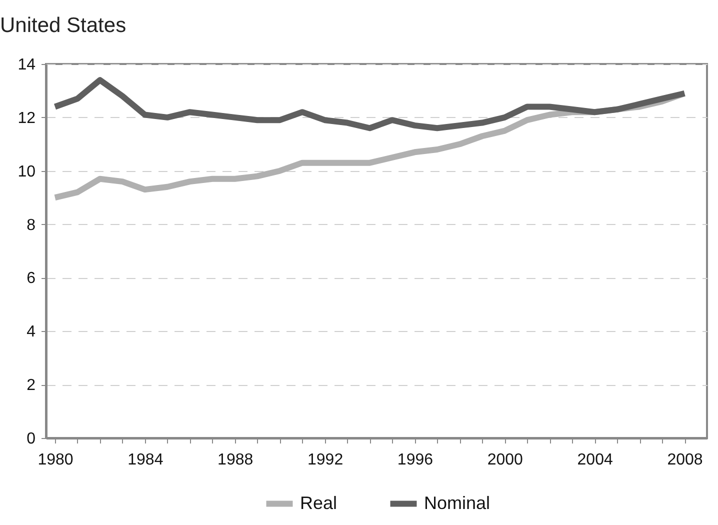 The width and height of the screenshot is (718, 525). I want to click on y-tick-label: 8, so click(31, 225).